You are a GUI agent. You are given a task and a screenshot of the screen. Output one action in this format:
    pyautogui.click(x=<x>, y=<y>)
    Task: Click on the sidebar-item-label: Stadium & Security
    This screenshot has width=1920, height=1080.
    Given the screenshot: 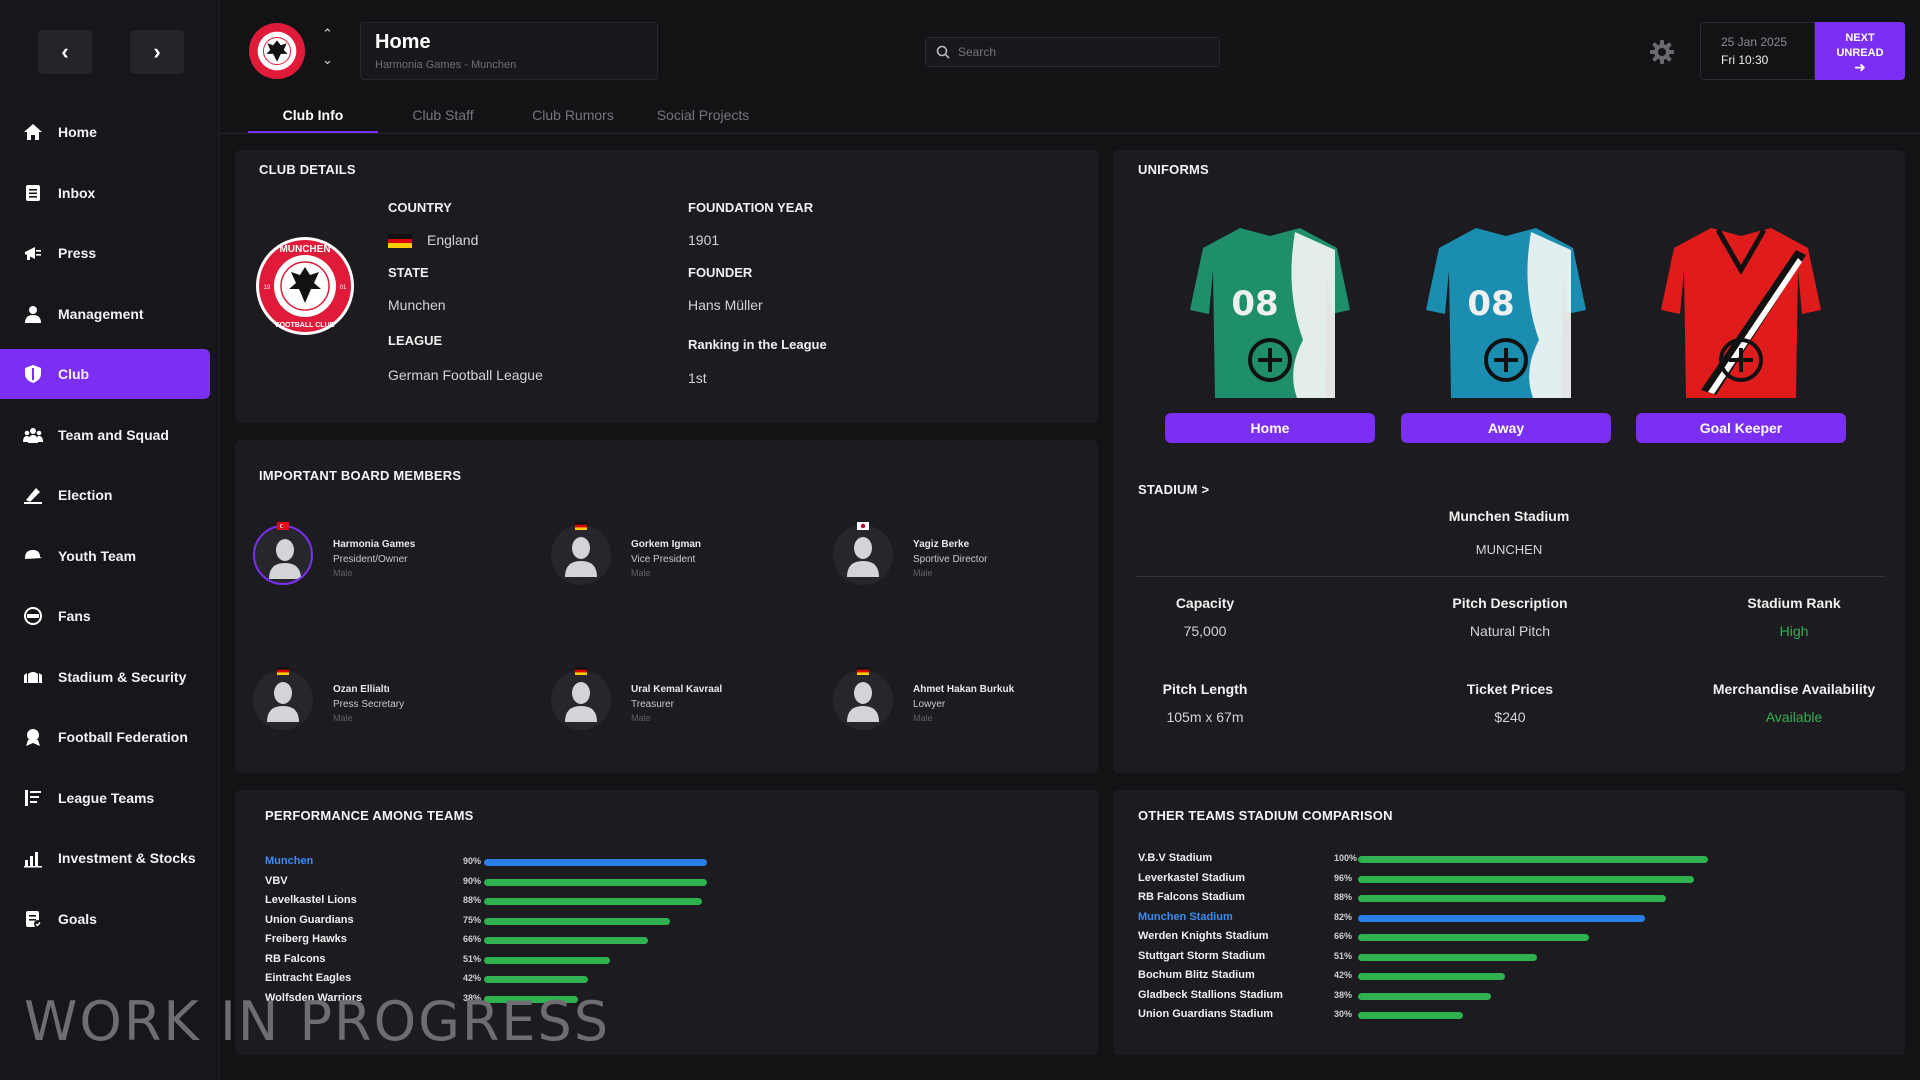 What is the action you would take?
    pyautogui.click(x=122, y=676)
    